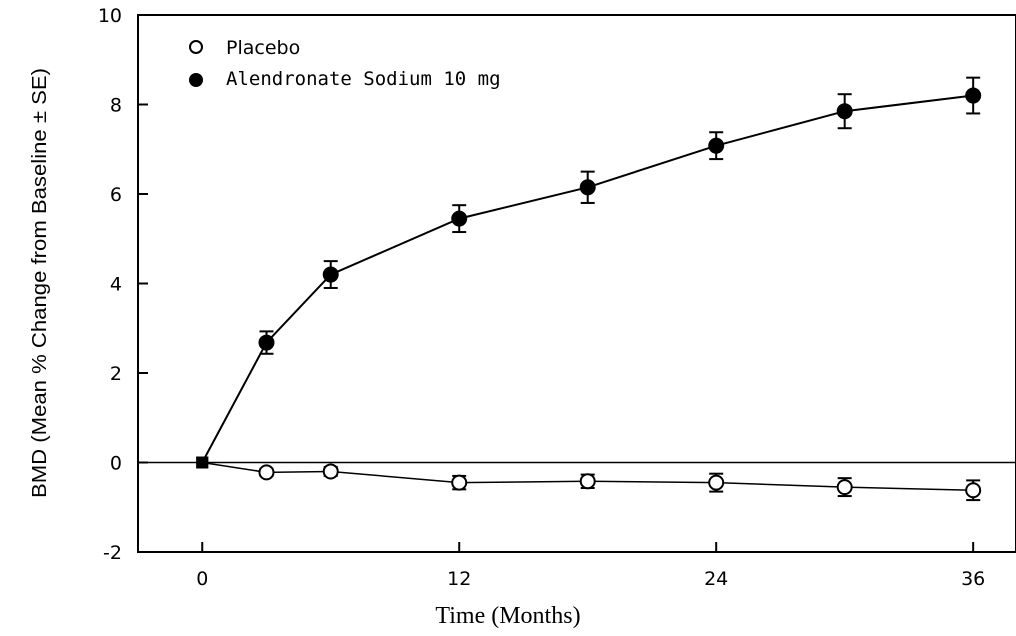 The width and height of the screenshot is (1016, 636). Describe the element at coordinates (196, 47) in the screenshot. I see `legend-marker-placebo` at that location.